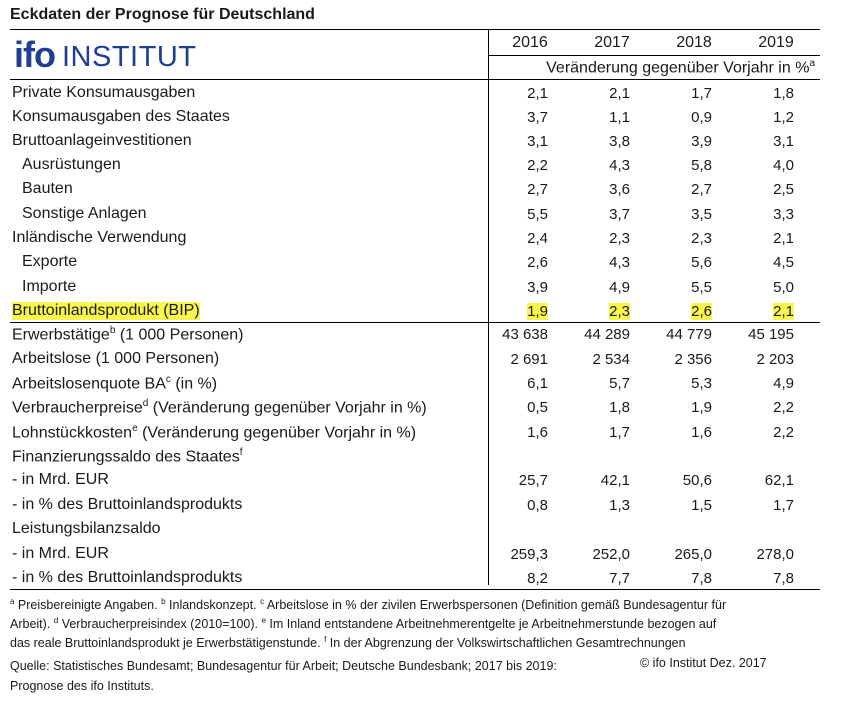 The image size is (850, 702). Describe the element at coordinates (701, 238) in the screenshot. I see `value-2018: 2,3` at that location.